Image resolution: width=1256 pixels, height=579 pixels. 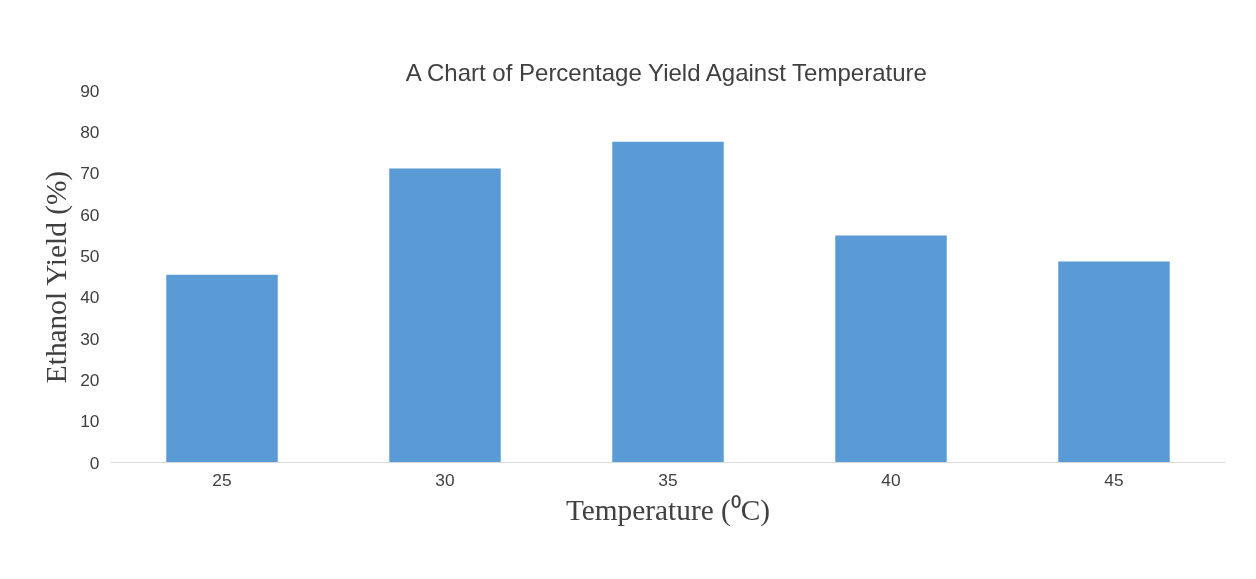 I want to click on y-tick-label: 50, so click(x=90, y=255).